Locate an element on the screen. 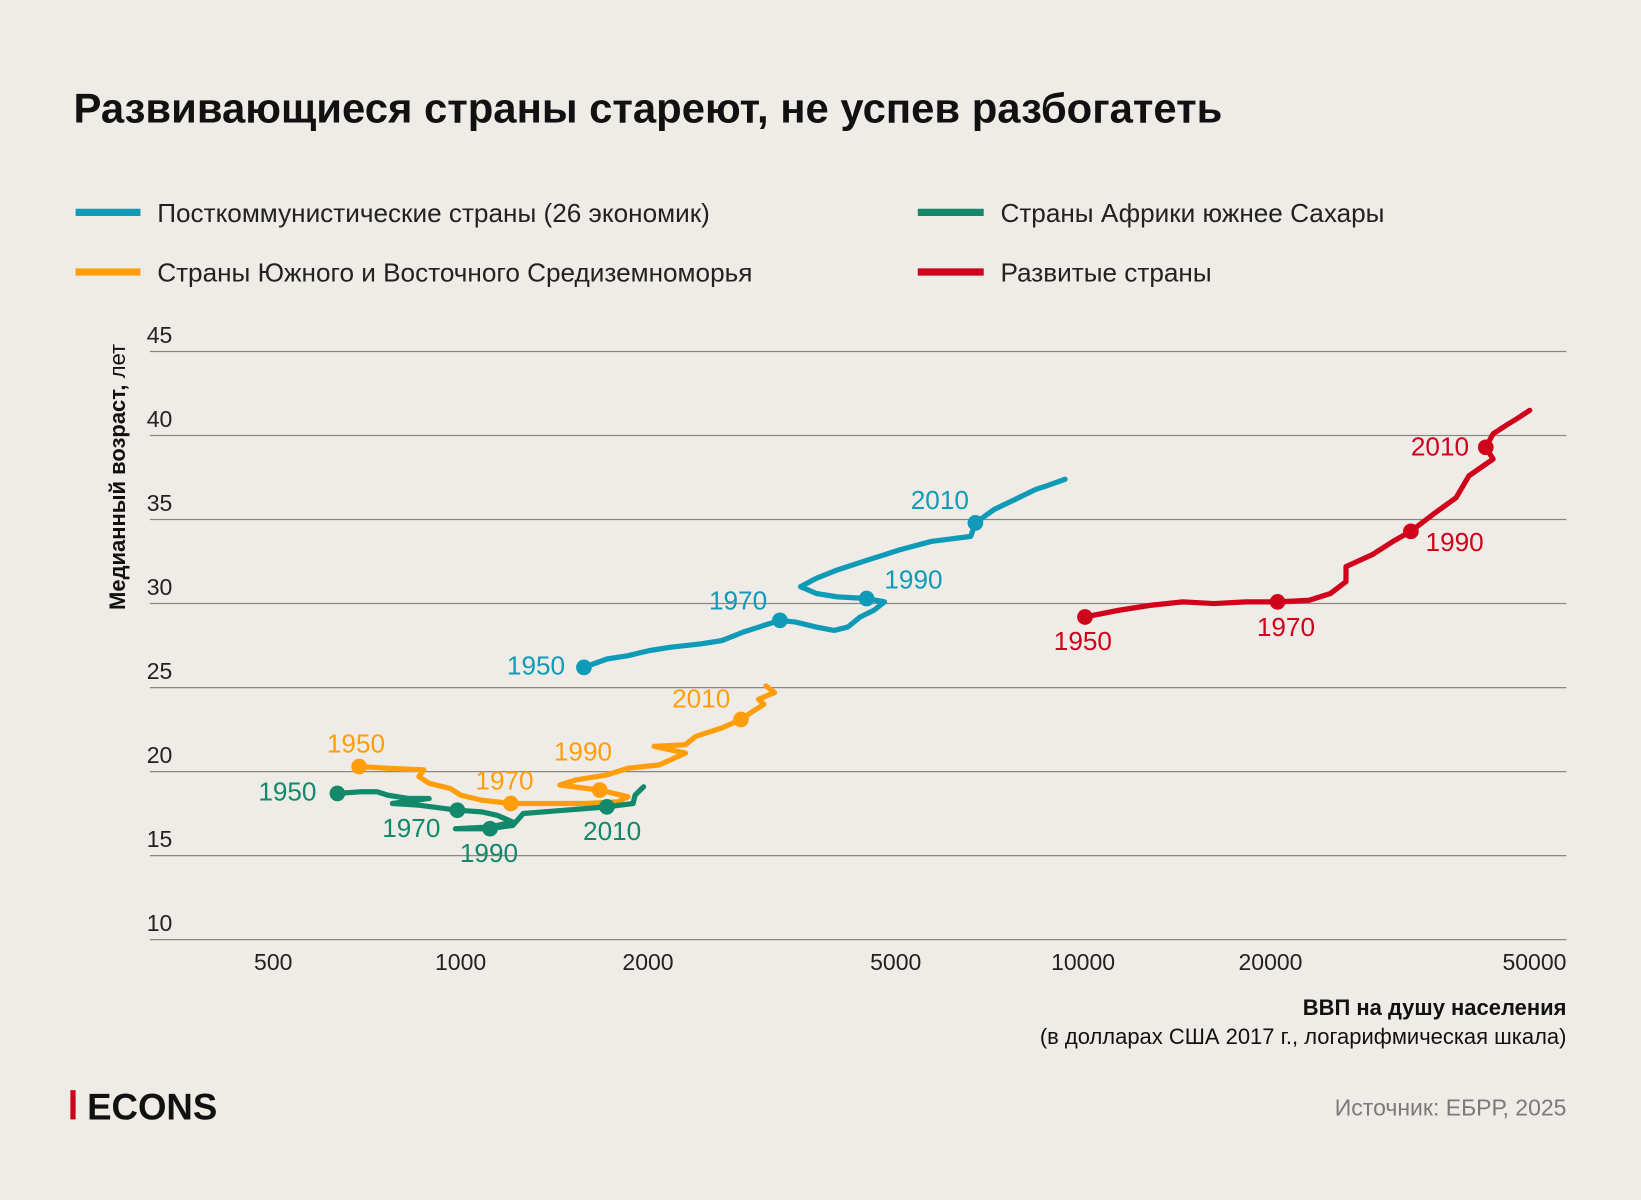  econs-logo: ECONS is located at coordinates (143, 1106).